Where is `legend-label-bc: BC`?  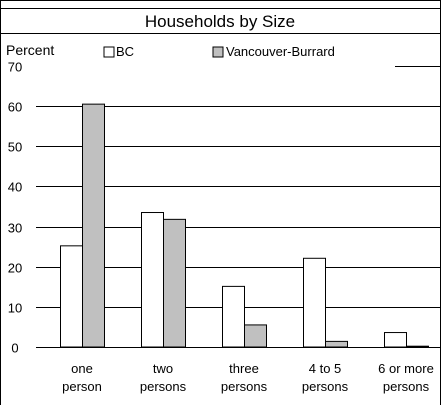 legend-label-bc: BC is located at coordinates (125, 51).